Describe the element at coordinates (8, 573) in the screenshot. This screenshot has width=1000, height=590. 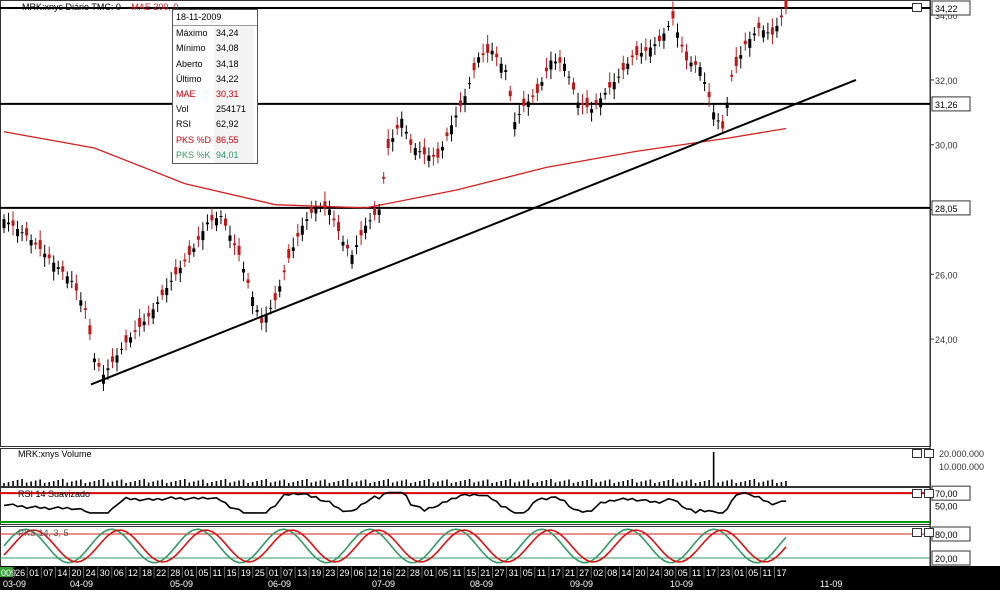
I see `date-tick-label: 009` at that location.